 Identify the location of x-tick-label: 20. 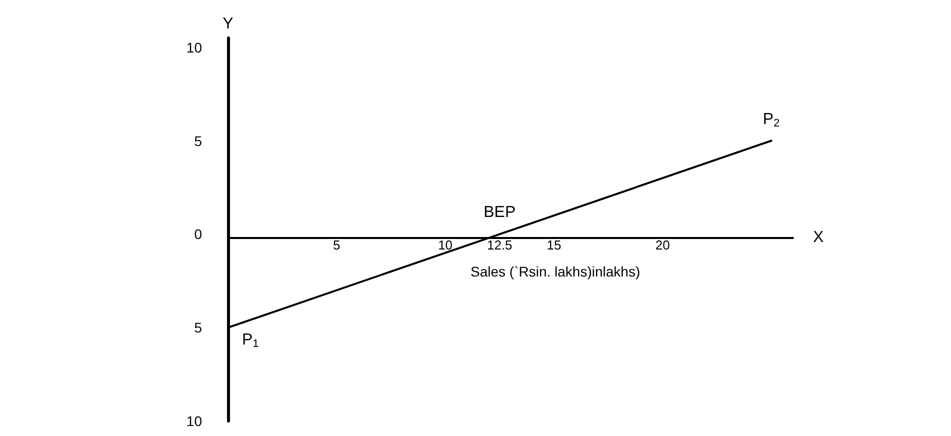
(662, 245).